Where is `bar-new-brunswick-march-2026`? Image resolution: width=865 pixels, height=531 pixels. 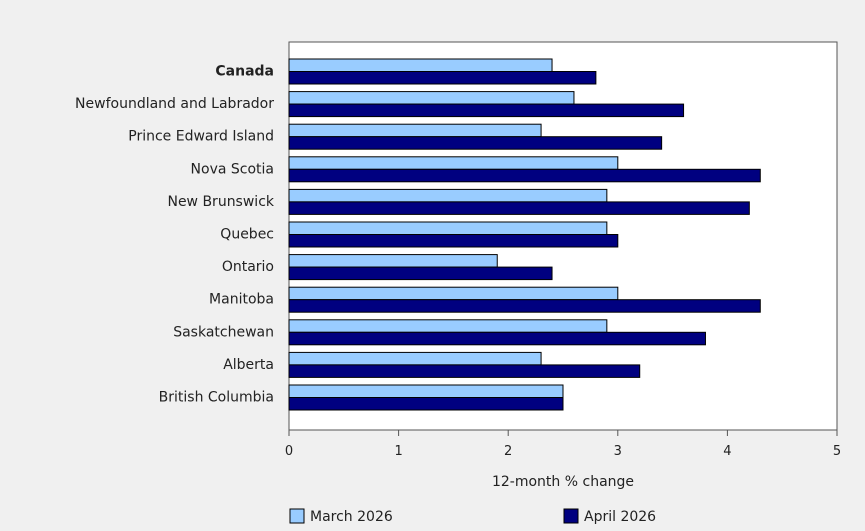
bar-new-brunswick-march-2026 is located at coordinates (448, 195).